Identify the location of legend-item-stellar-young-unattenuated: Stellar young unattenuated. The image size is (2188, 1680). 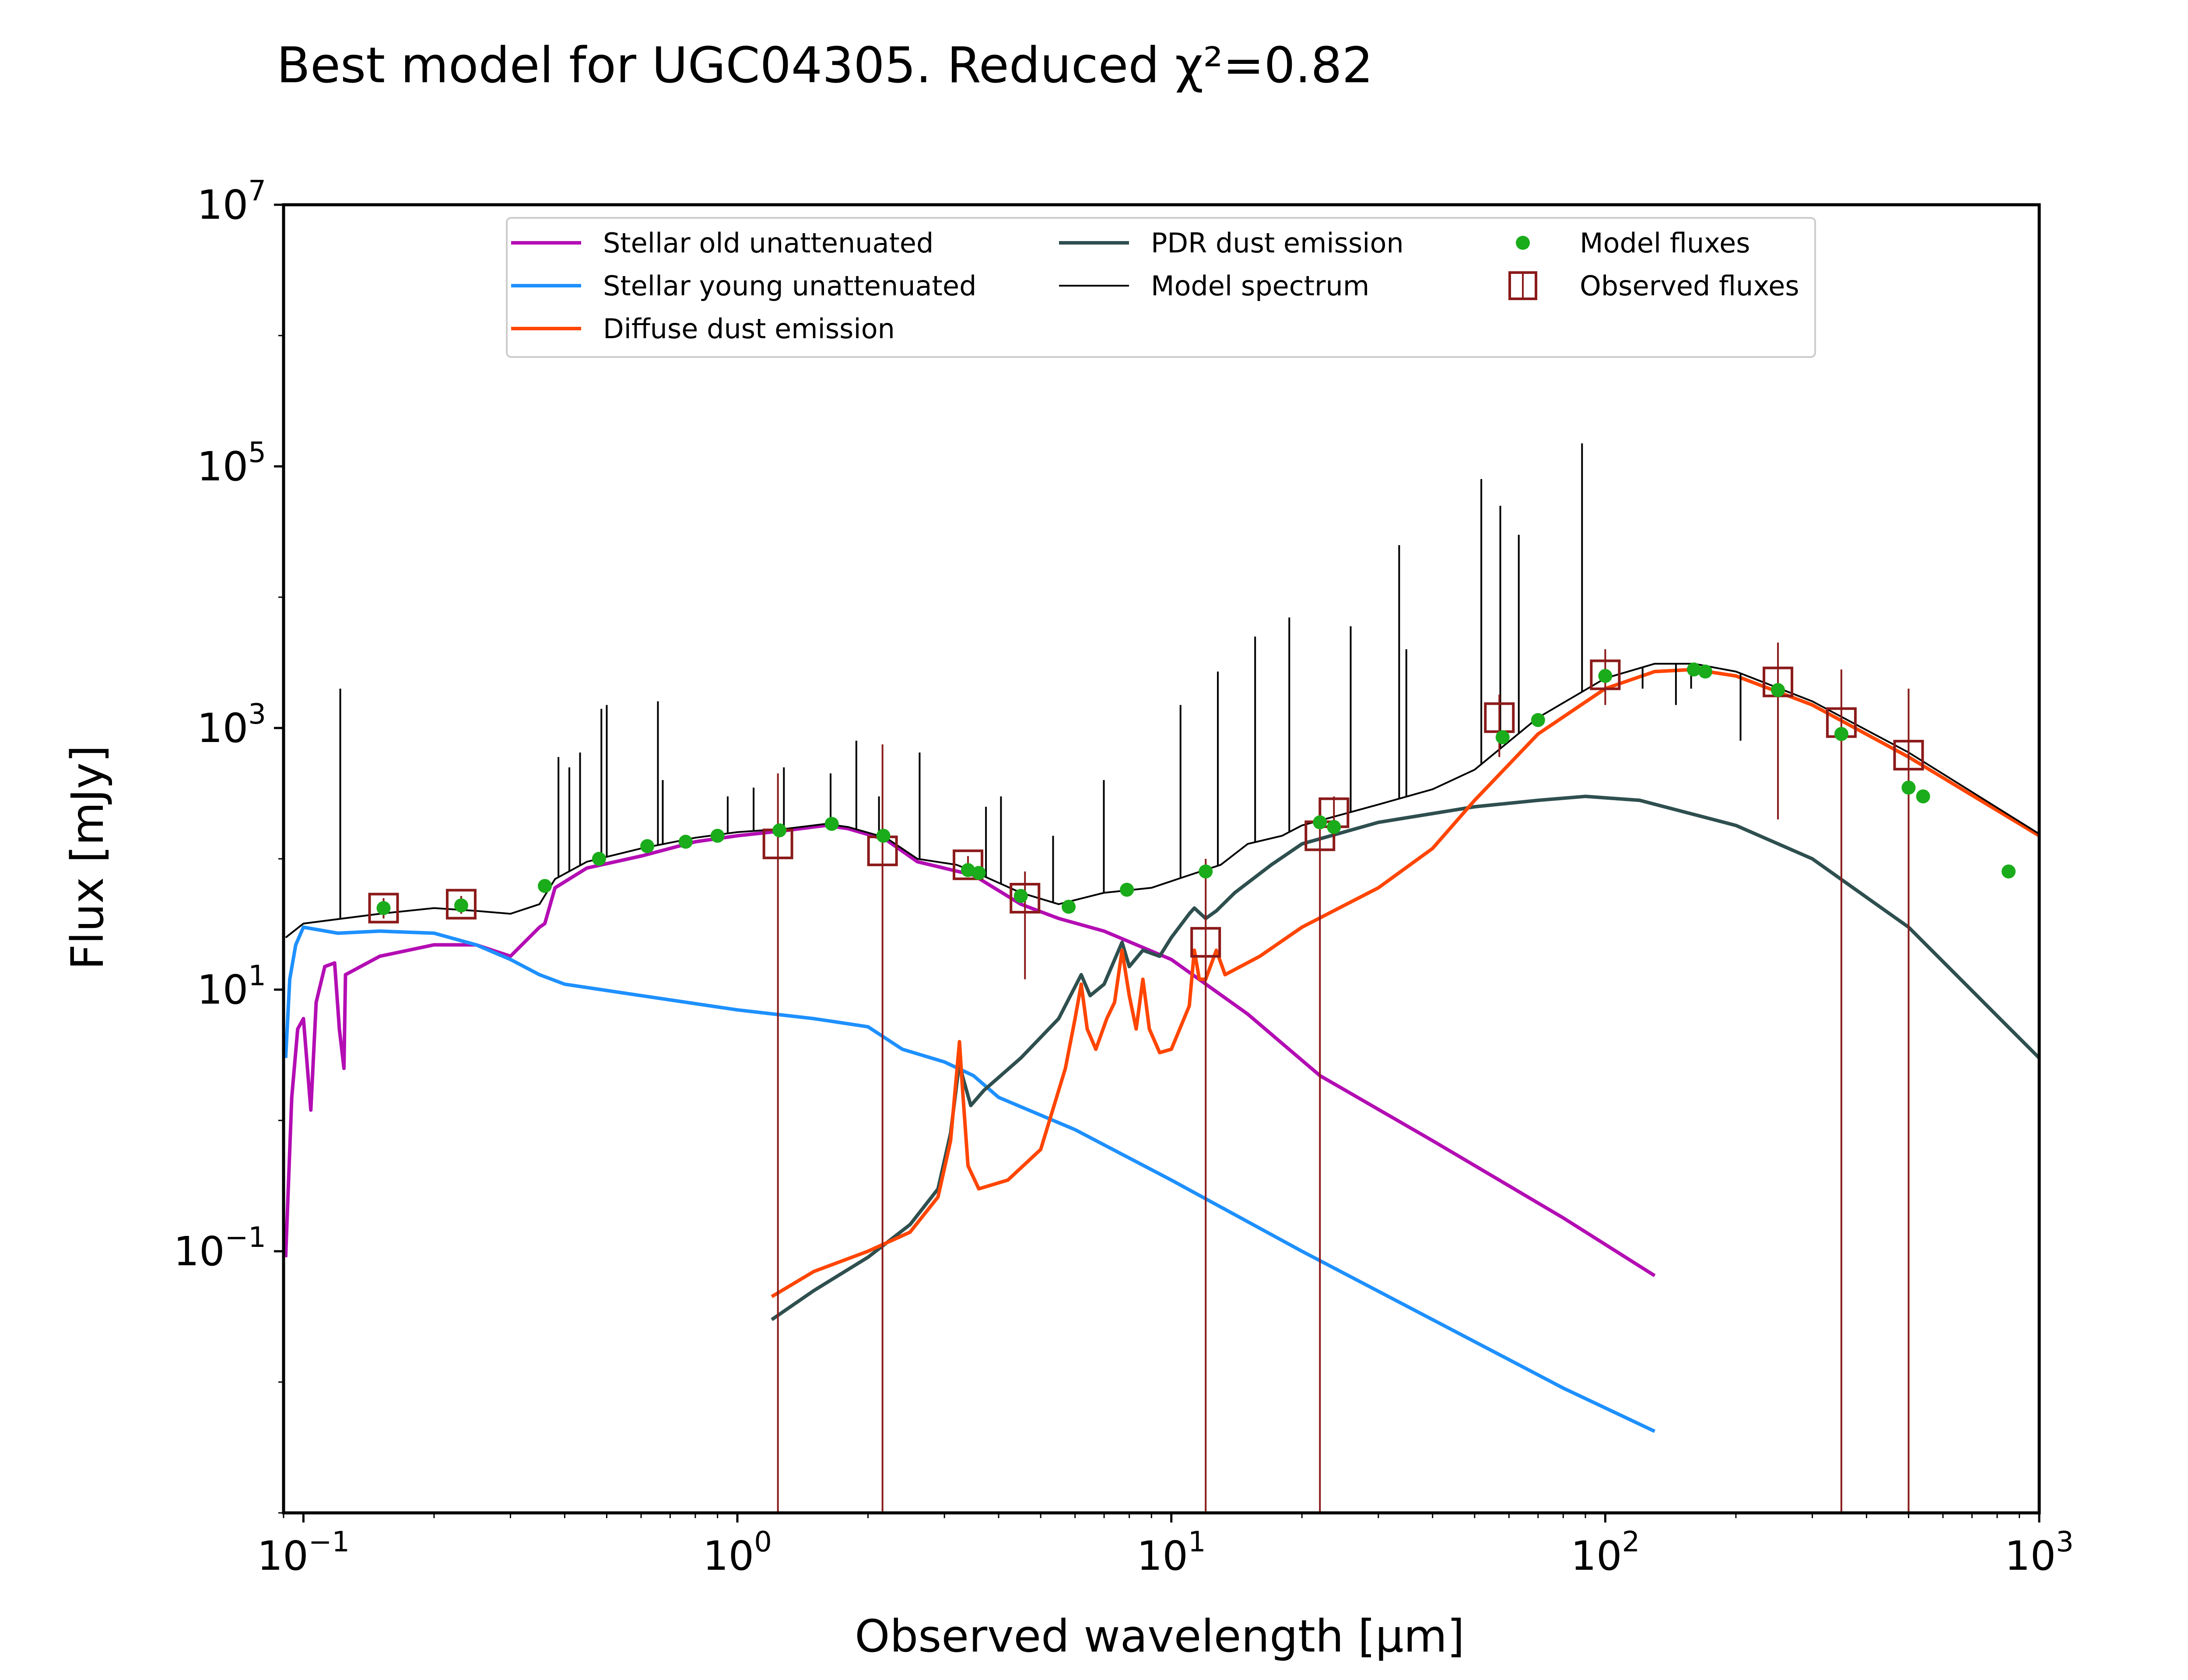
(744, 286).